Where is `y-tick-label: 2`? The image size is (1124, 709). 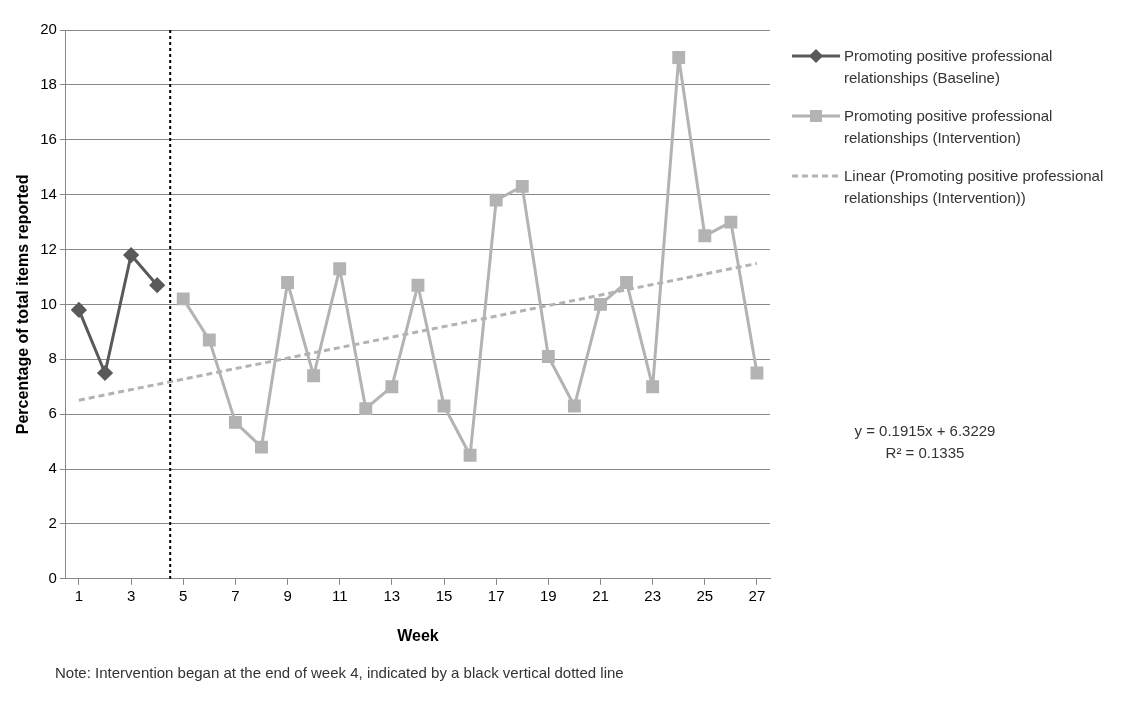 y-tick-label: 2 is located at coordinates (52, 523).